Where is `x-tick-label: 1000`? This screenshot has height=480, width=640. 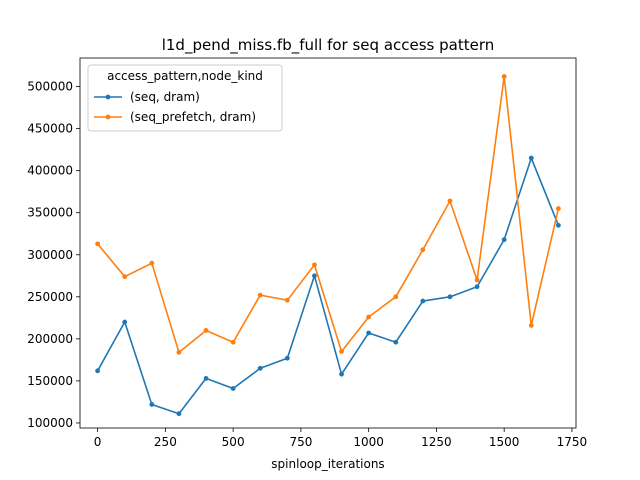 x-tick-label: 1000 is located at coordinates (368, 442).